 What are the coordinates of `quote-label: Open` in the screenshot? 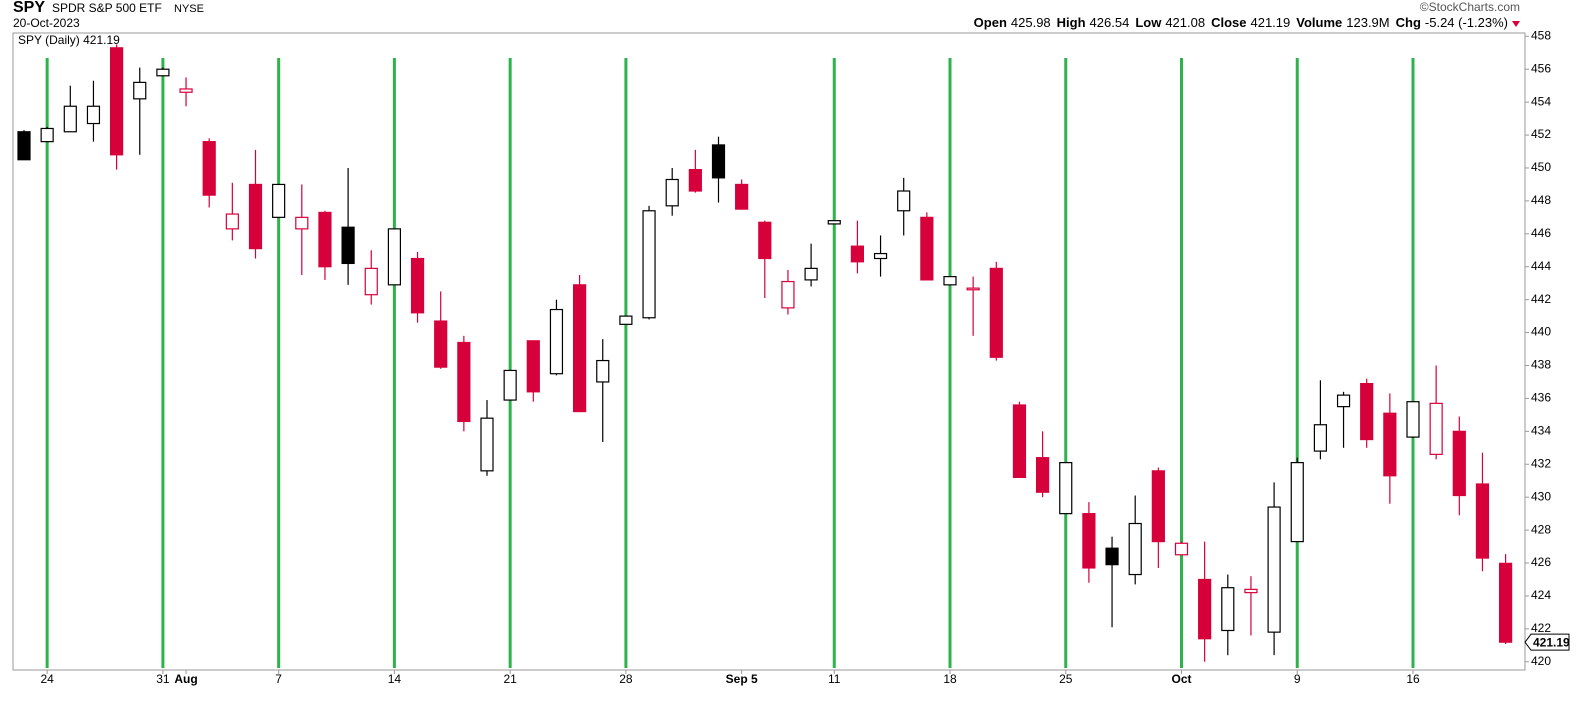 It's located at (990, 22).